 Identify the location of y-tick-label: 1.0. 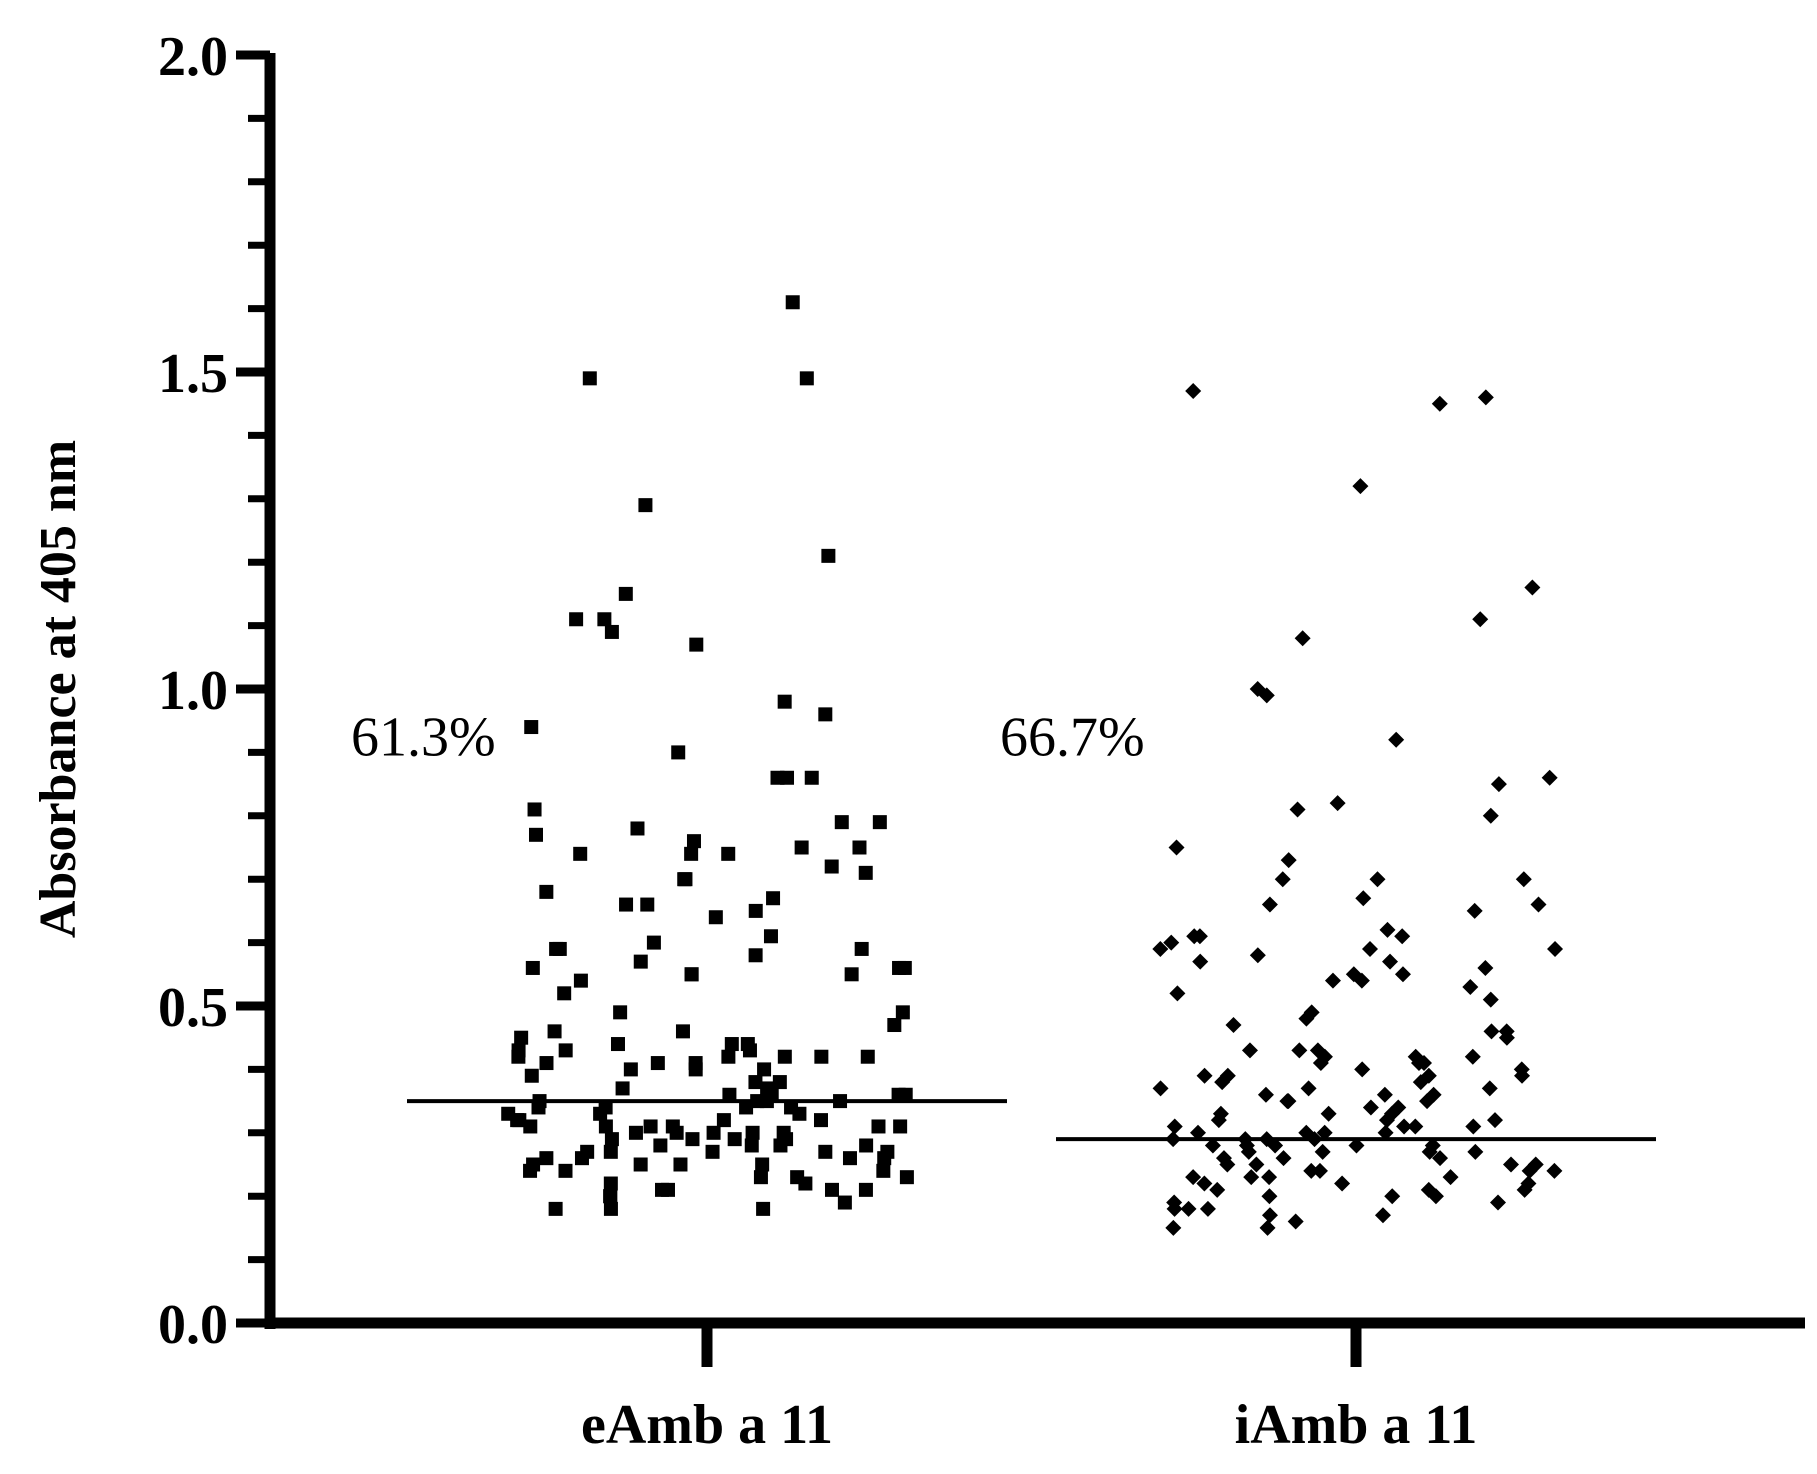
(193, 691).